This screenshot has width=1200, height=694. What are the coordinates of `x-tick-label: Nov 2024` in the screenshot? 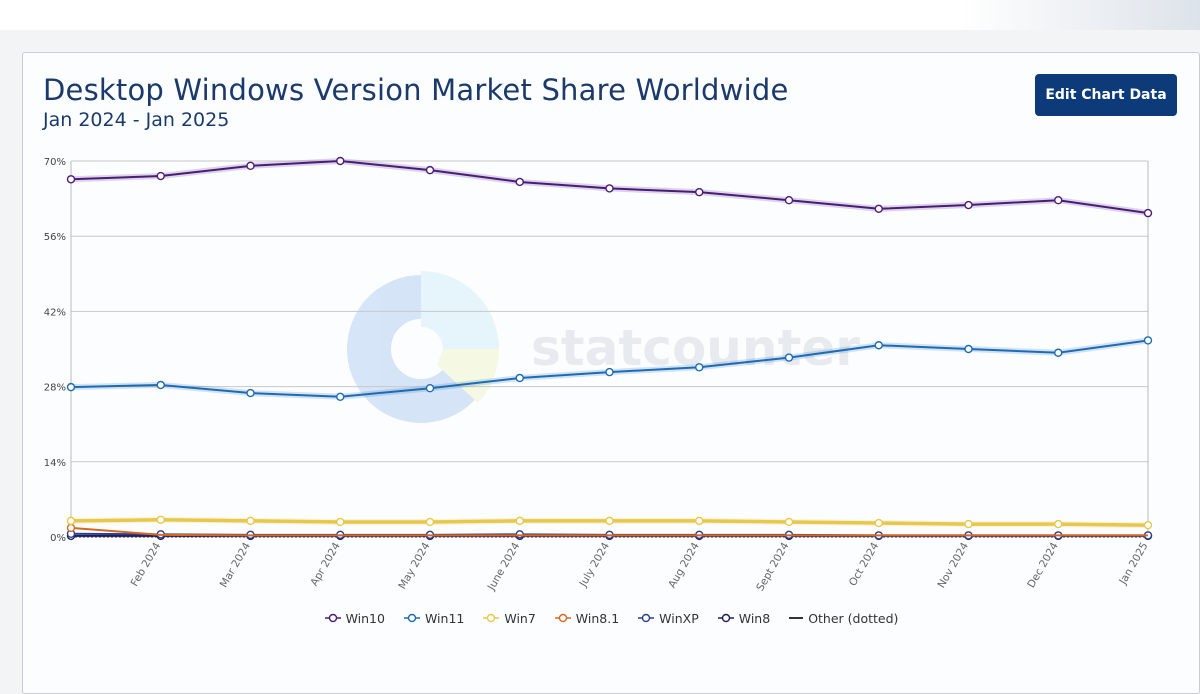 It's located at (953, 565).